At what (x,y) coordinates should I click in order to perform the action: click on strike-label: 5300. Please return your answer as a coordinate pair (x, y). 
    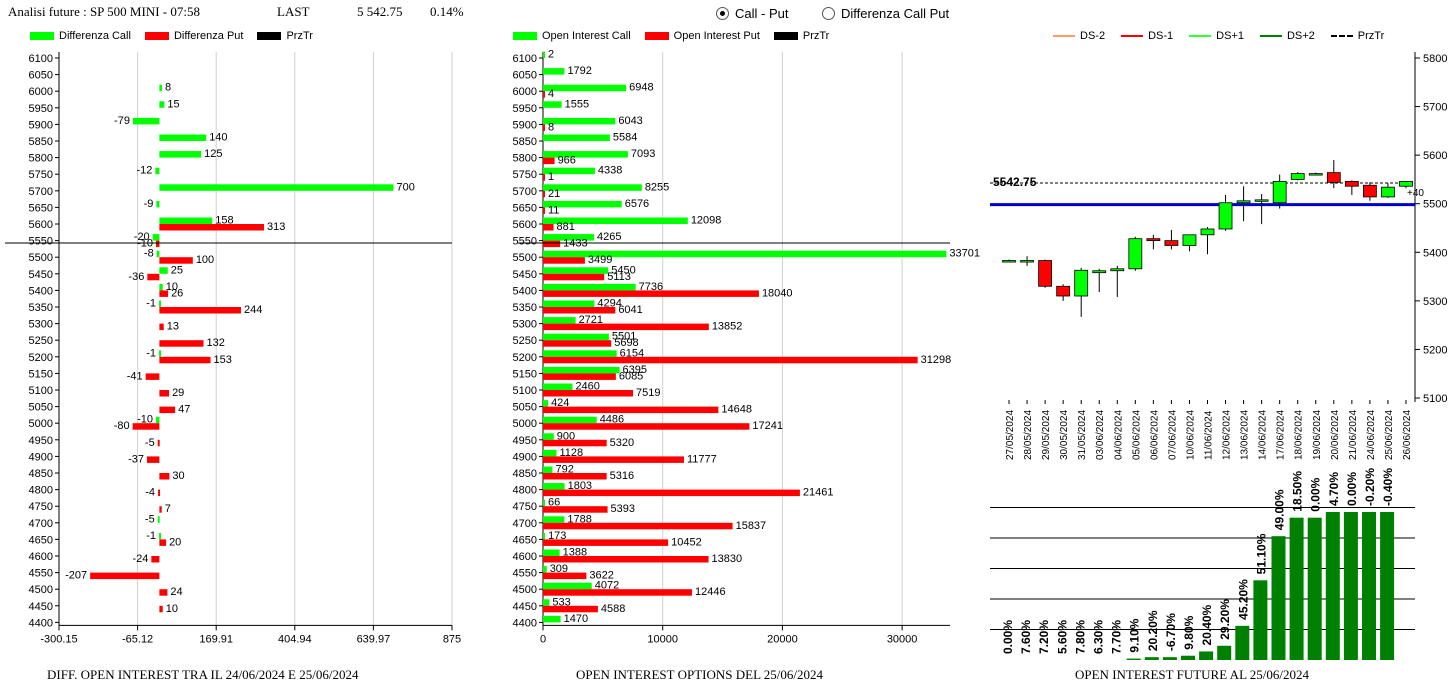
    Looking at the image, I should click on (41, 325).